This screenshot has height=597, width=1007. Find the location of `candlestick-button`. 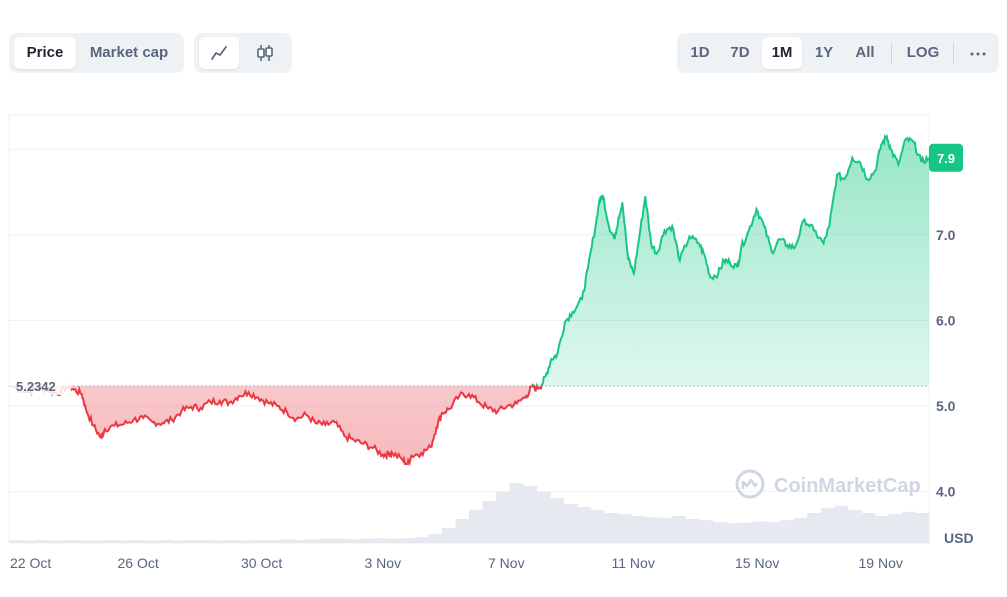

candlestick-button is located at coordinates (265, 53).